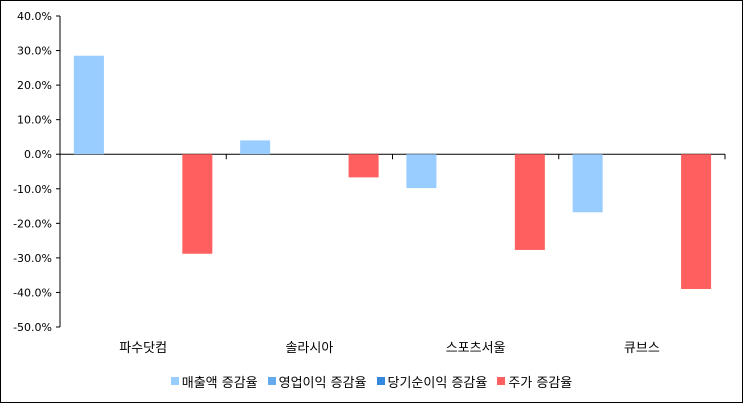 The height and width of the screenshot is (403, 743). Describe the element at coordinates (371, 381) in the screenshot. I see `legend: 매출액 증감율 영업이익 증감율 당기순이익 증감율 주가 증감율` at that location.